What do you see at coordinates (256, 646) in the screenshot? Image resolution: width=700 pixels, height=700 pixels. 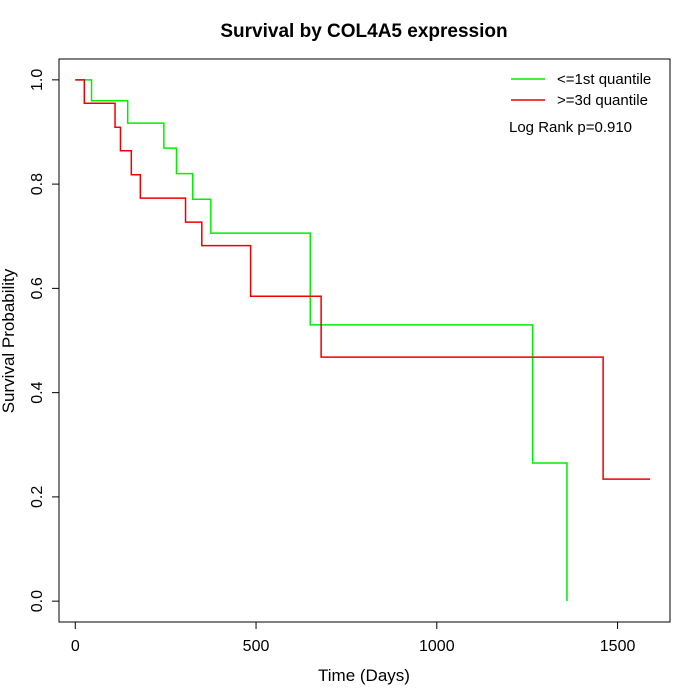 I see `x-tick-label: 500` at bounding box center [256, 646].